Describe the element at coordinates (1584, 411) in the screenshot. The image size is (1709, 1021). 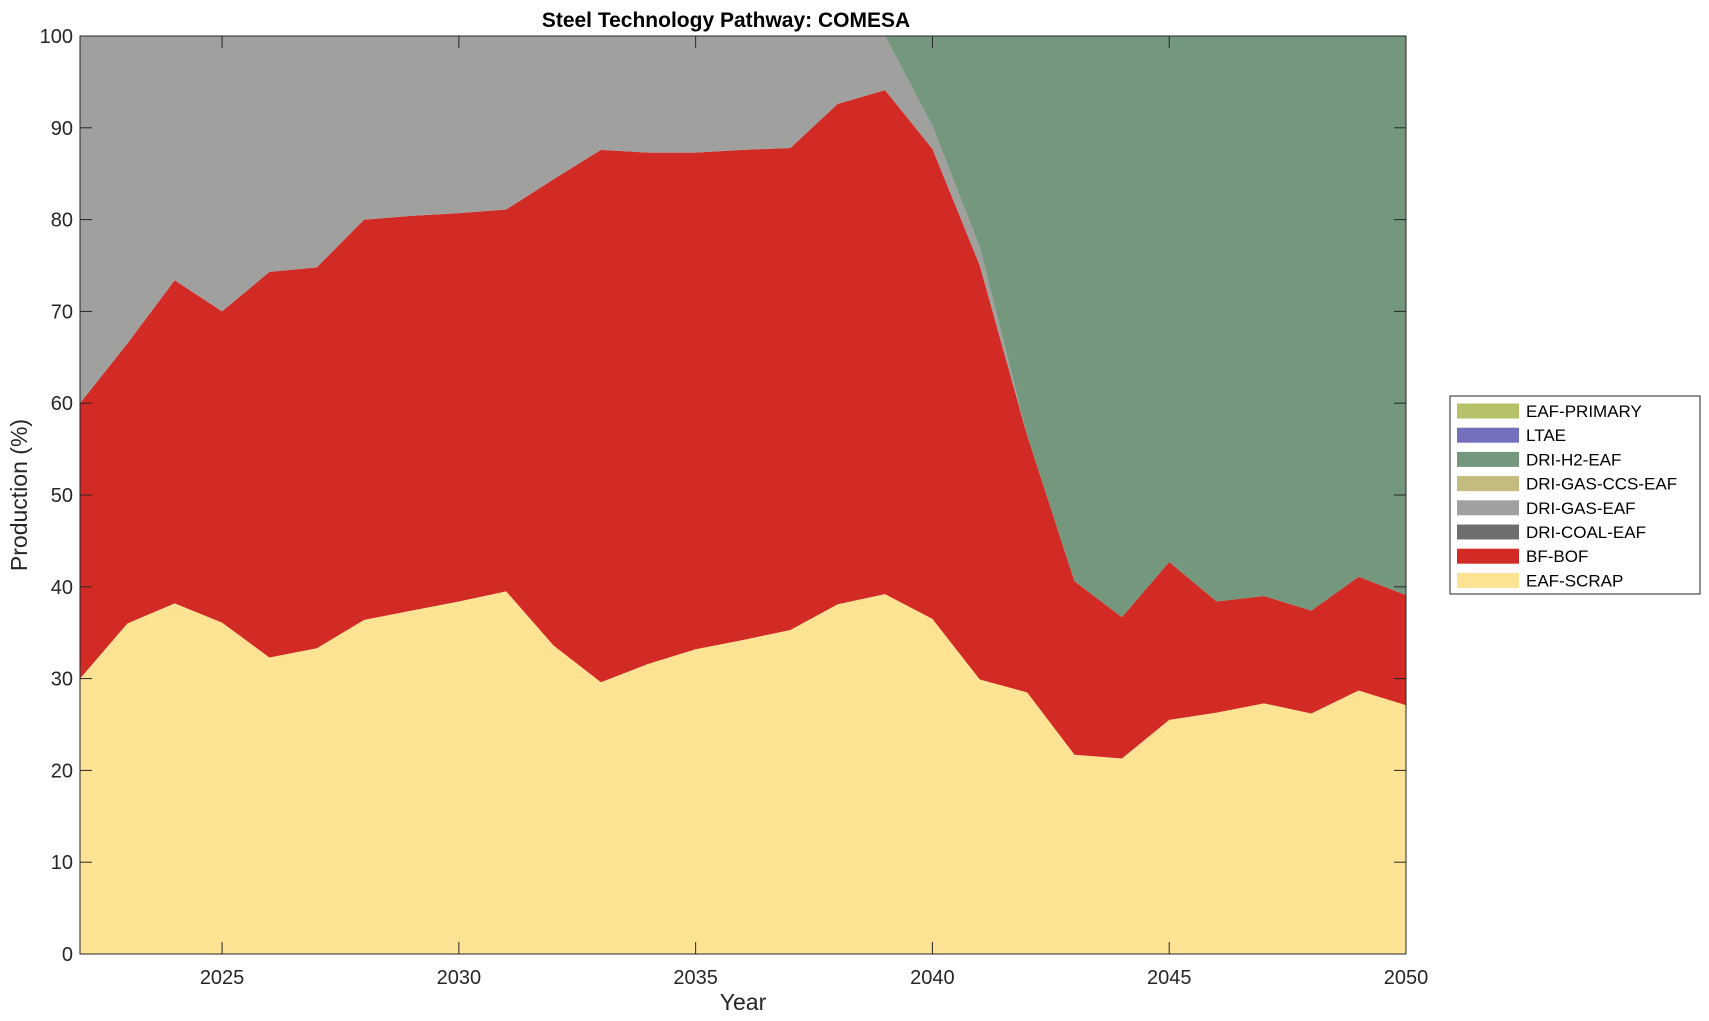
I see `legend-label: EAF-PRIMARY` at that location.